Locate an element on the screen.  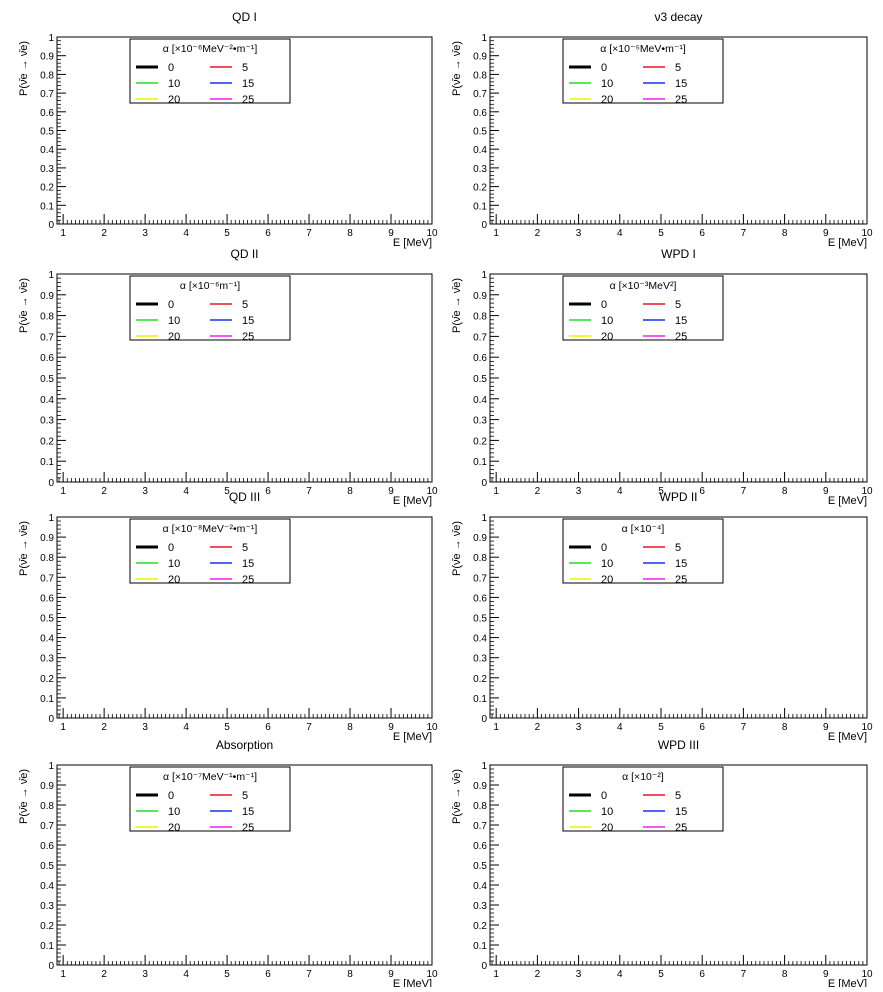
y-tick-label: 0.8 is located at coordinates (47, 317).